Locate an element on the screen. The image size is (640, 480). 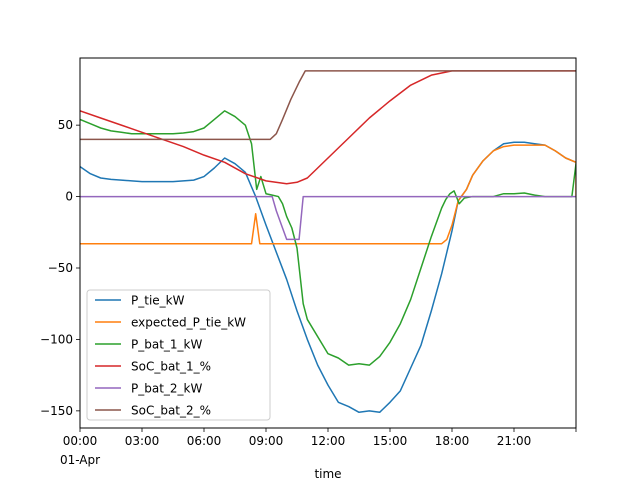
x-tick-label: 00:00 is located at coordinates (80, 441).